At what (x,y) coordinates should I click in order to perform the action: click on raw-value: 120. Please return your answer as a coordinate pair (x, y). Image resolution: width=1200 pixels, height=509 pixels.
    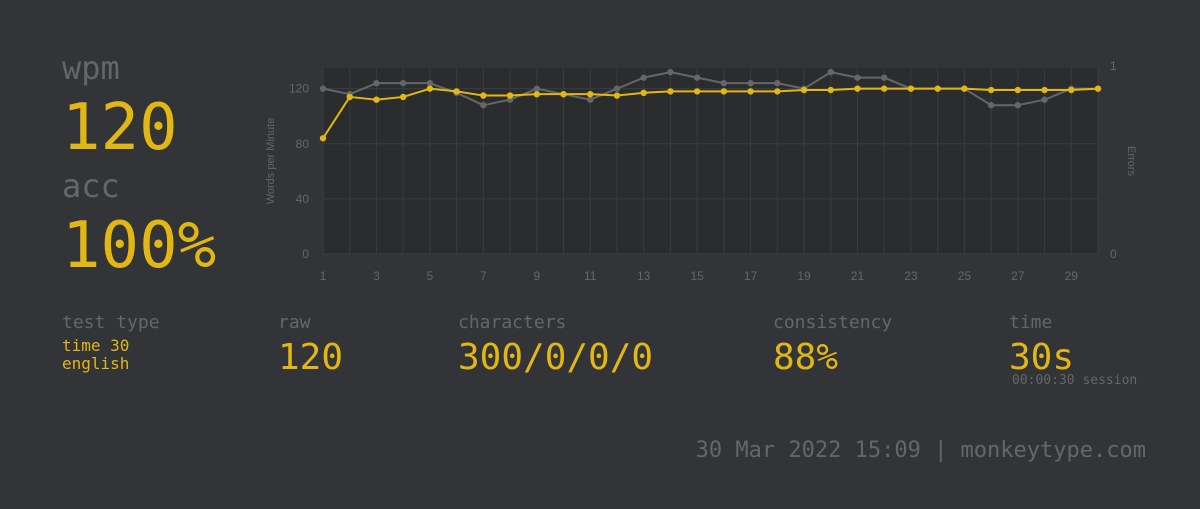
    Looking at the image, I should click on (311, 357).